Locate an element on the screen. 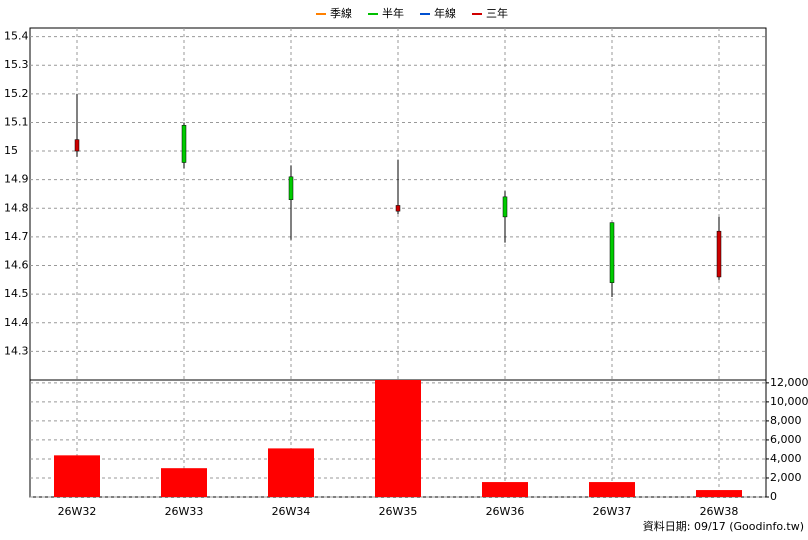 Image resolution: width=808 pixels, height=540 pixels. y-tick-label: 15.2 is located at coordinates (16, 93).